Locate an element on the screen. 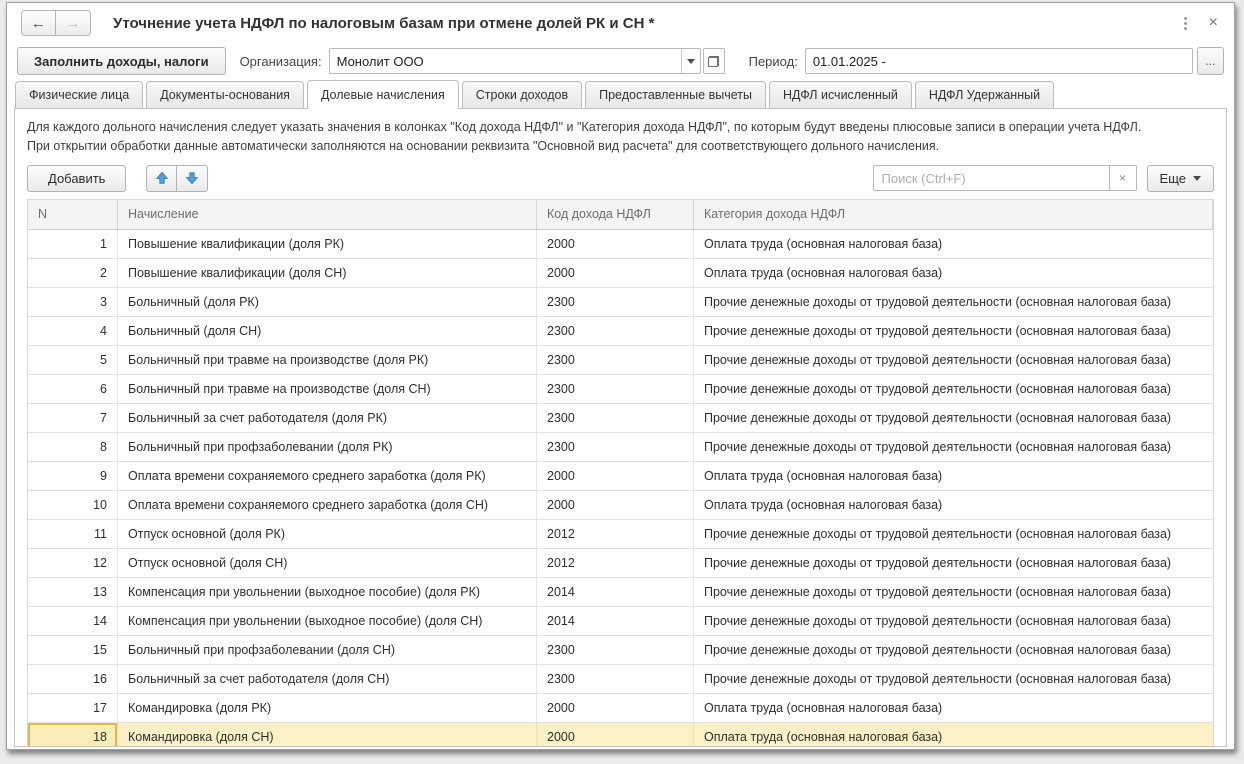 This screenshot has height=764, width=1244. period-value: 01.01.2025 - is located at coordinates (849, 61).